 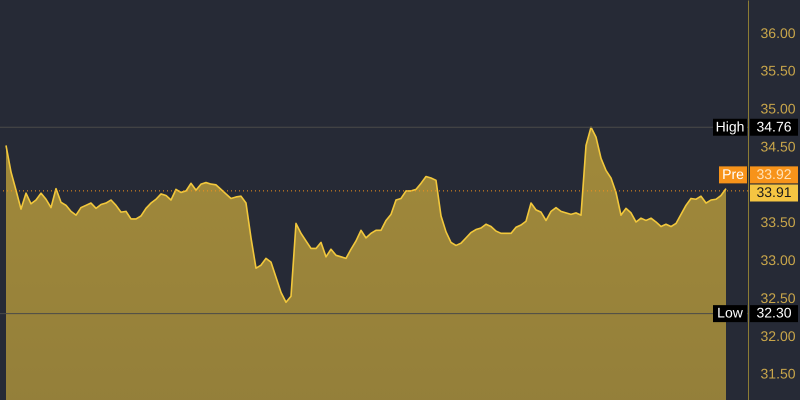 I want to click on y-tick-label: 32.50, so click(x=778, y=298).